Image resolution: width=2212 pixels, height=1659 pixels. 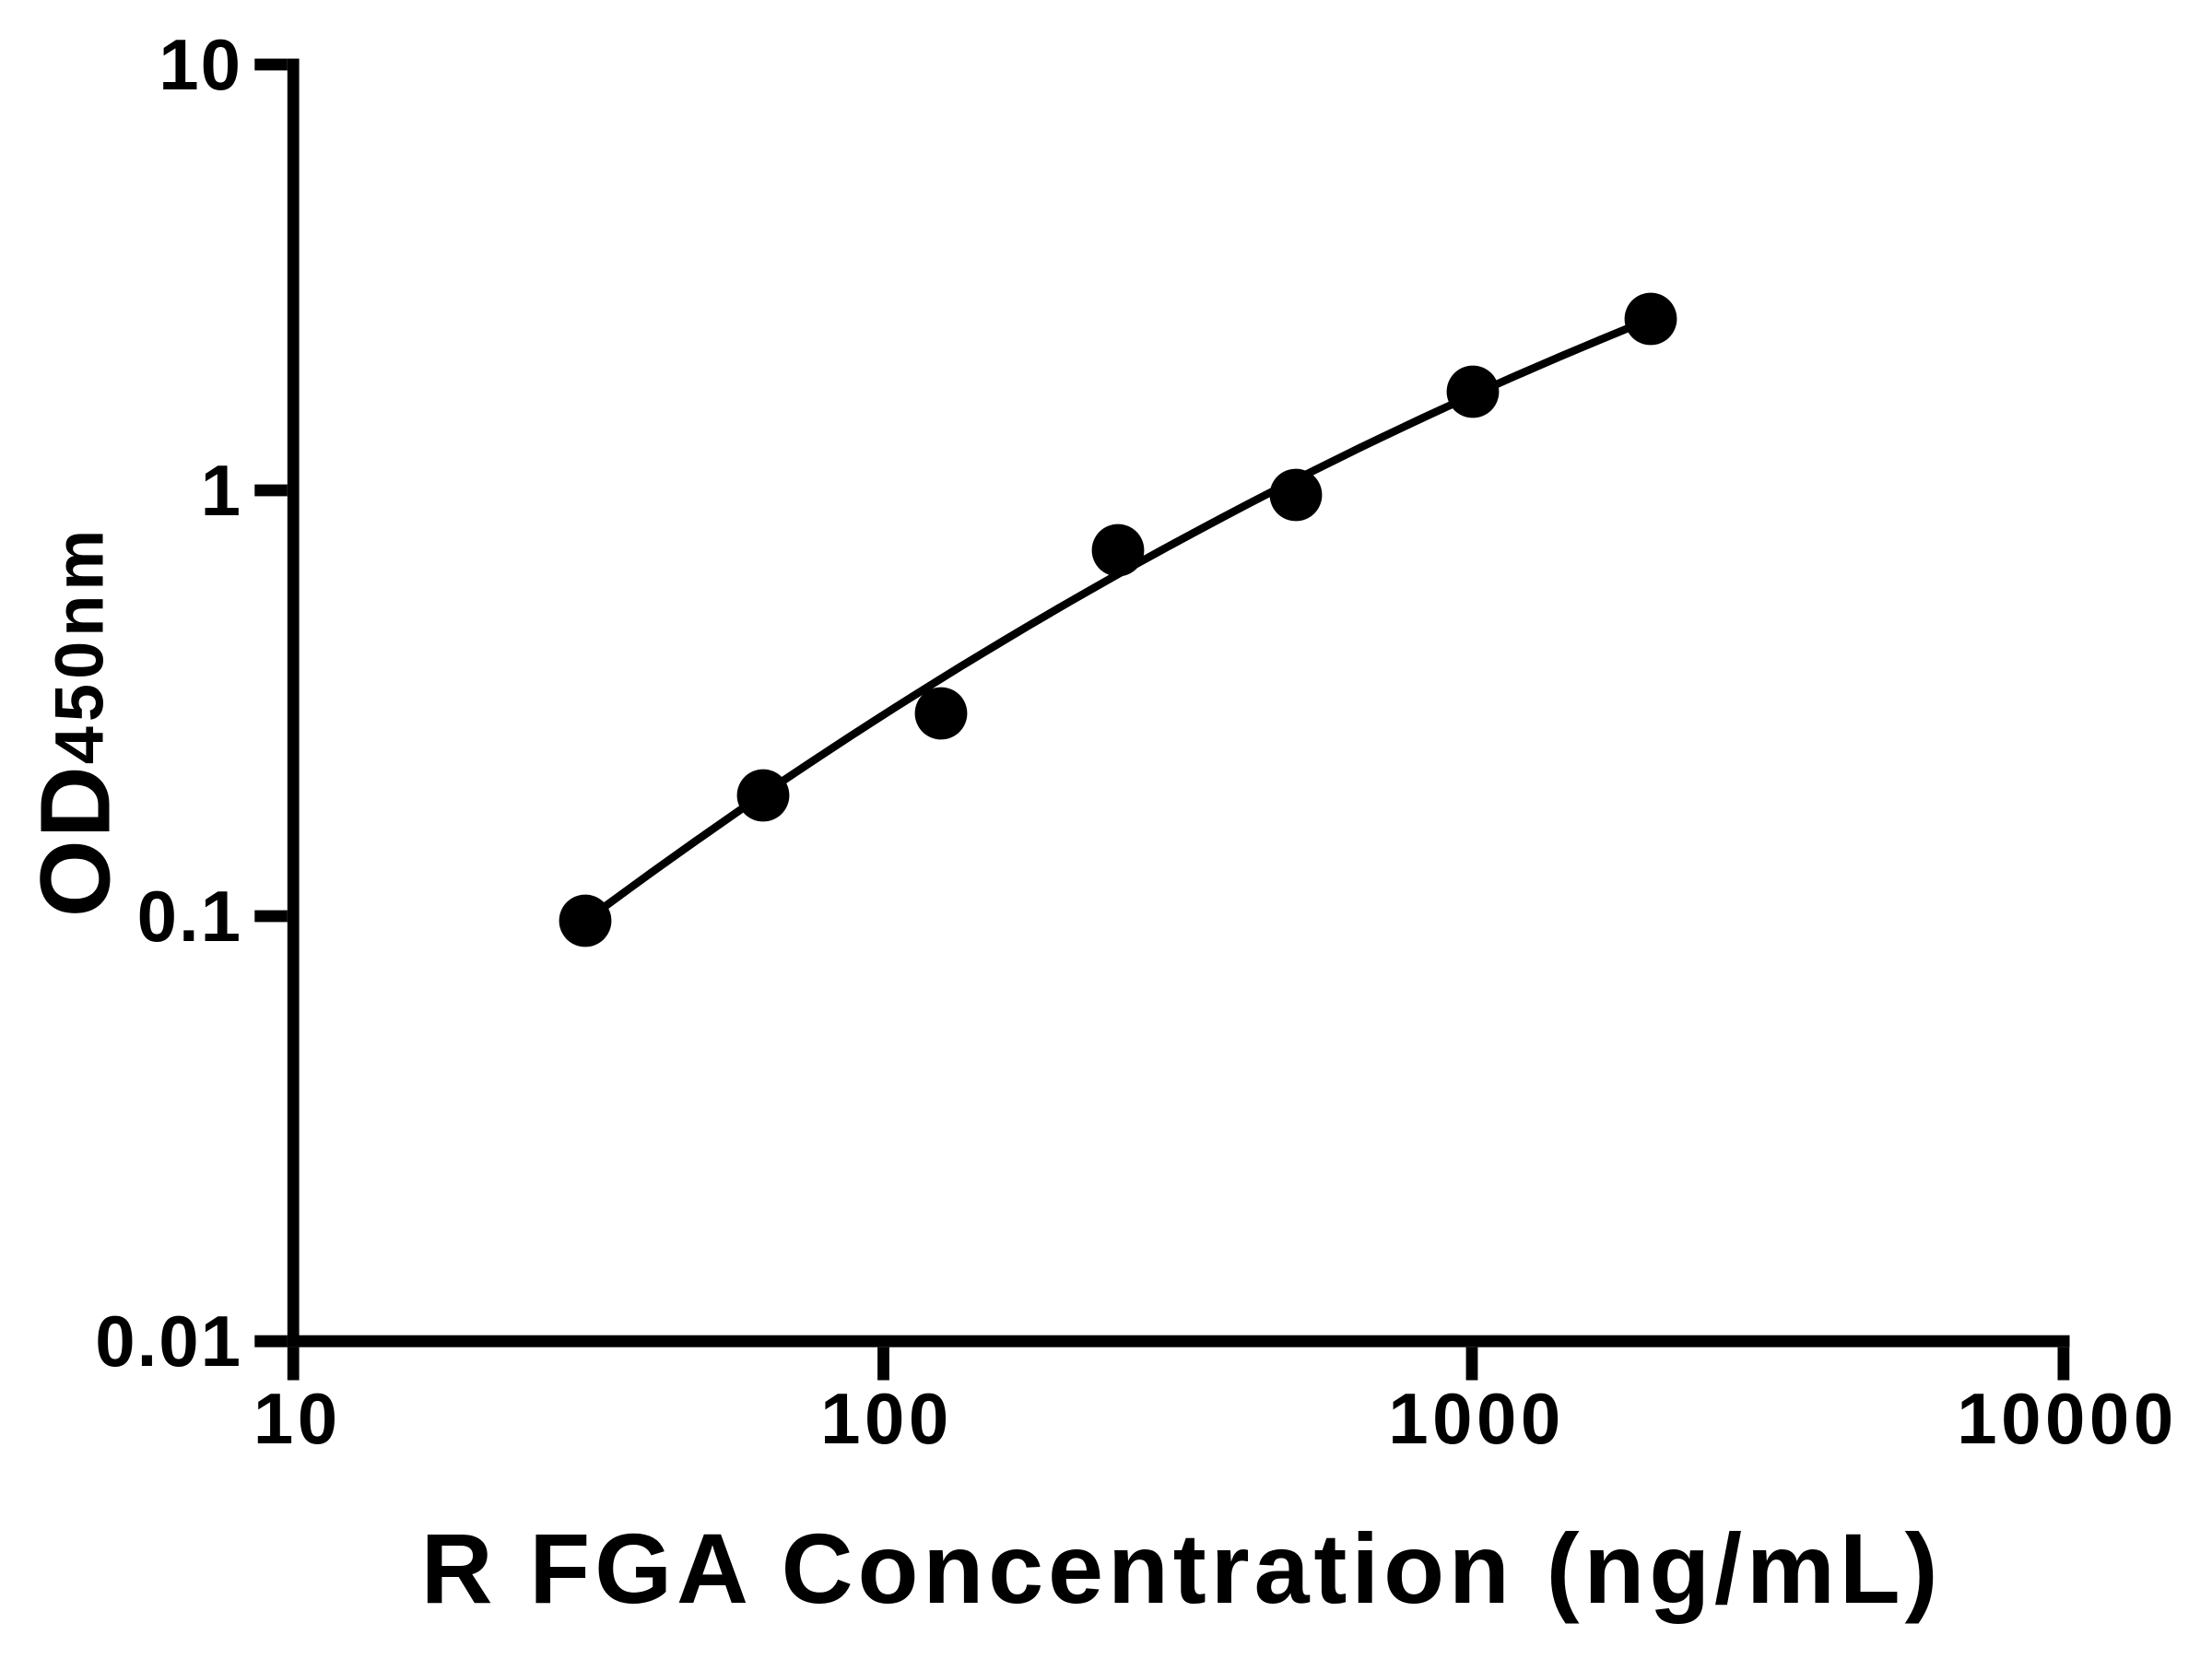 I want to click on svg-text: 1, so click(x=221, y=490).